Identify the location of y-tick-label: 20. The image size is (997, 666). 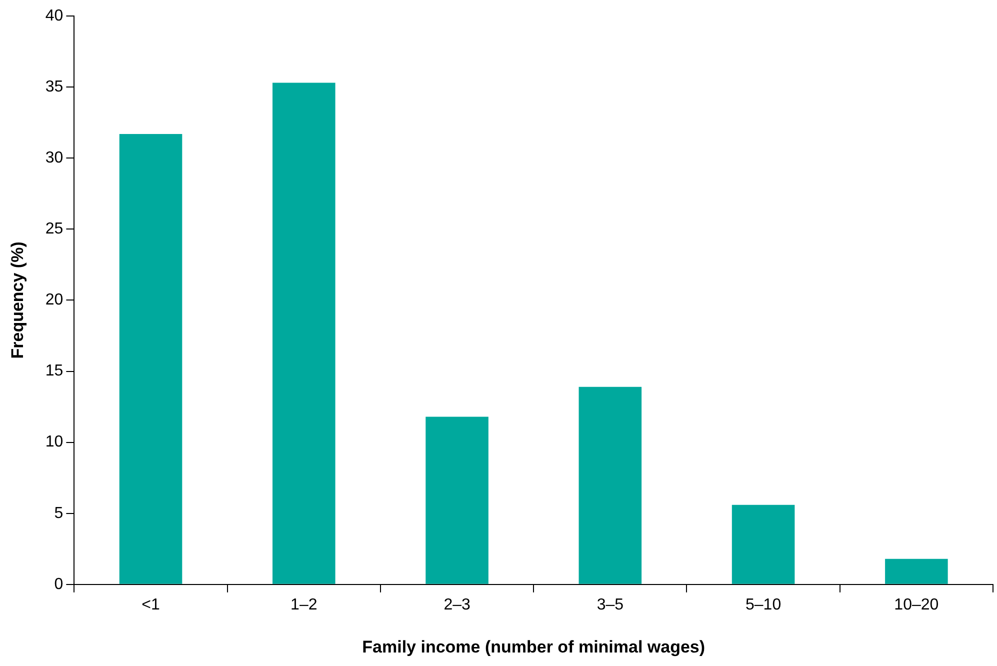
(54, 300).